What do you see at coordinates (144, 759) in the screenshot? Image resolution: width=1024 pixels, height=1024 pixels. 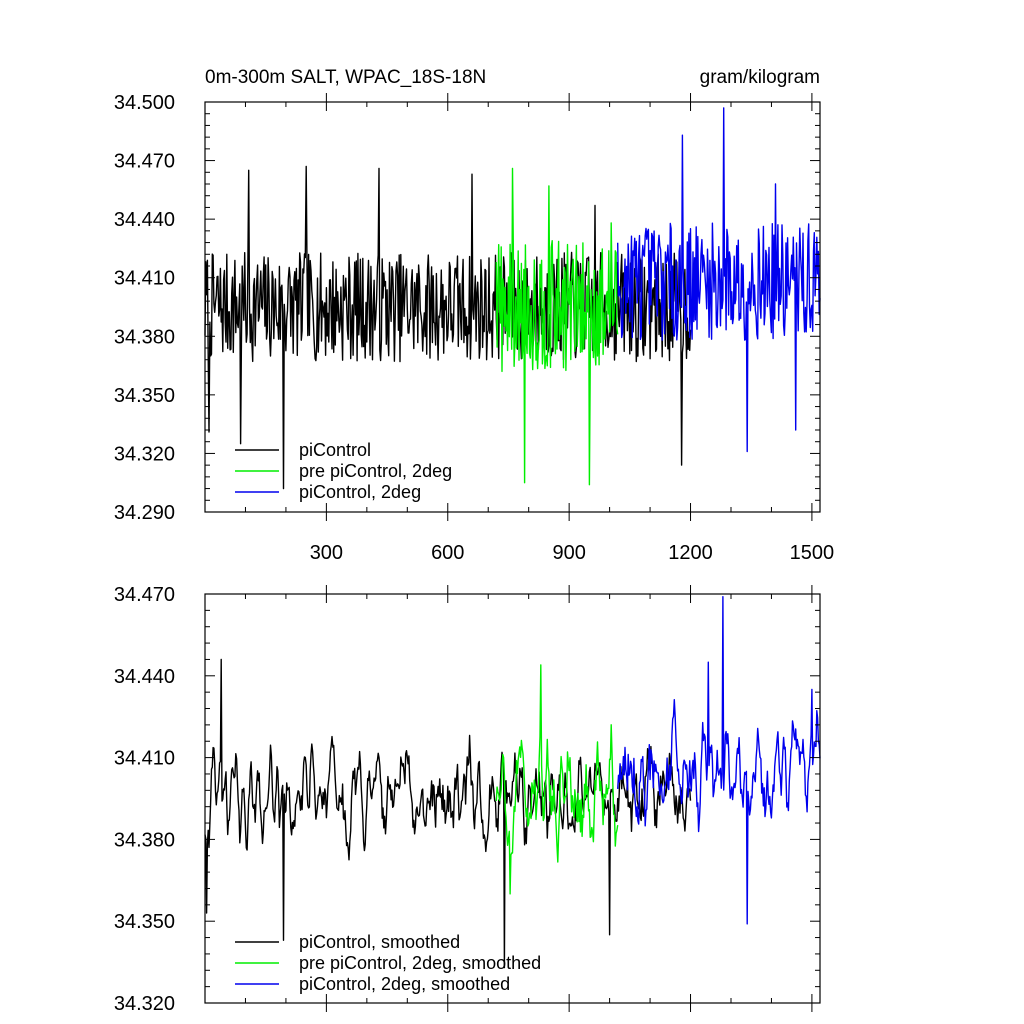 I see `y-tick-label-1-3: 34.410` at bounding box center [144, 759].